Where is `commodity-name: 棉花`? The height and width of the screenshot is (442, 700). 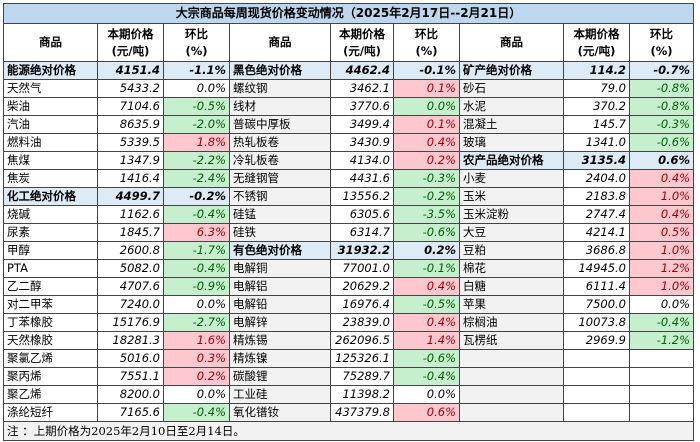 commodity-name: 棉花 is located at coordinates (511, 268).